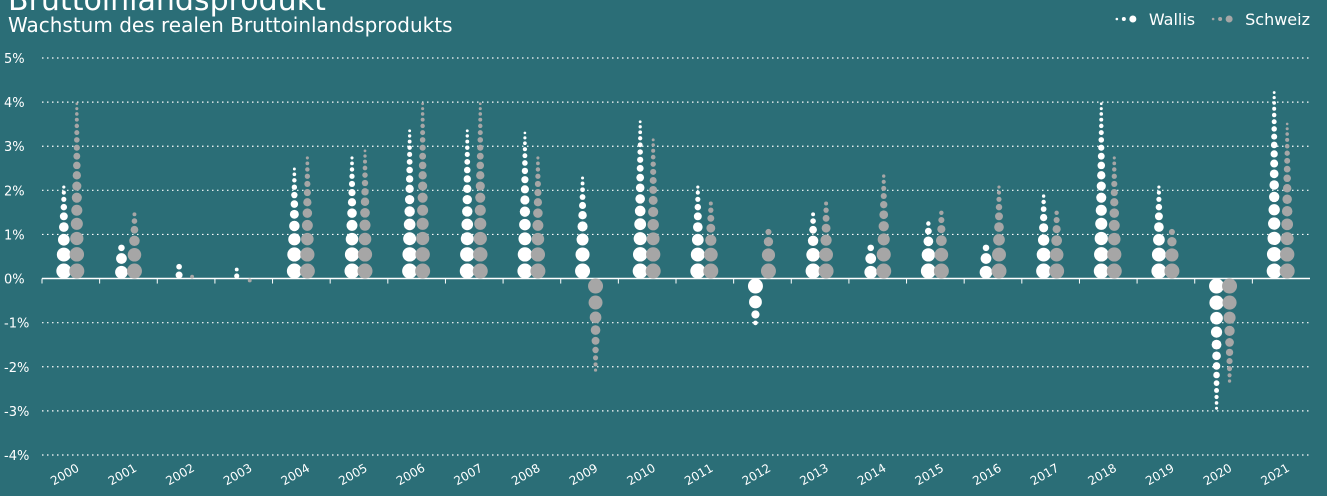 This screenshot has width=1327, height=496. Describe the element at coordinates (14, 235) in the screenshot. I see `y-tick-label: 1%` at that location.